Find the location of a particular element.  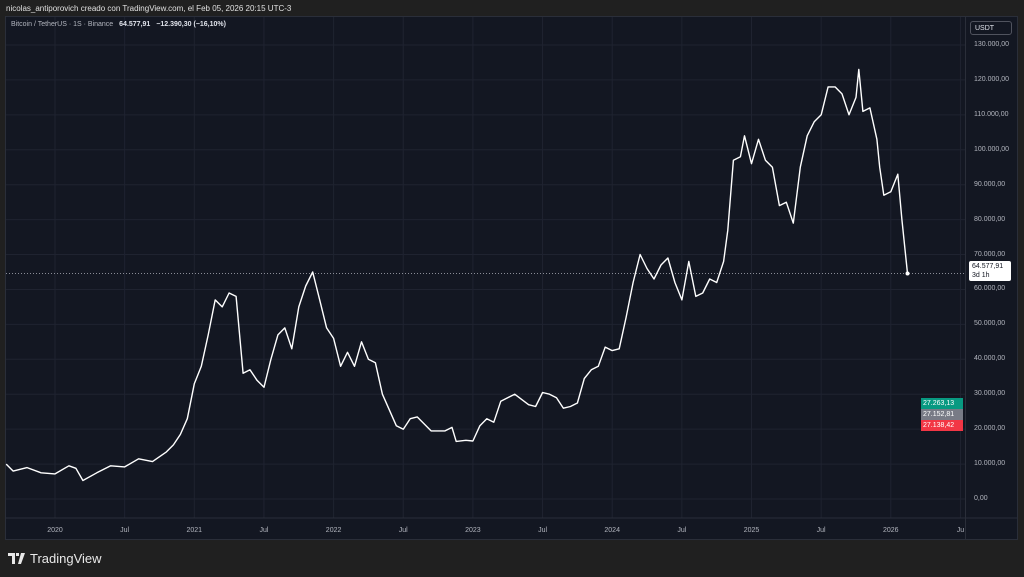

y-tick-label: 90.000,00 is located at coordinates (990, 184).